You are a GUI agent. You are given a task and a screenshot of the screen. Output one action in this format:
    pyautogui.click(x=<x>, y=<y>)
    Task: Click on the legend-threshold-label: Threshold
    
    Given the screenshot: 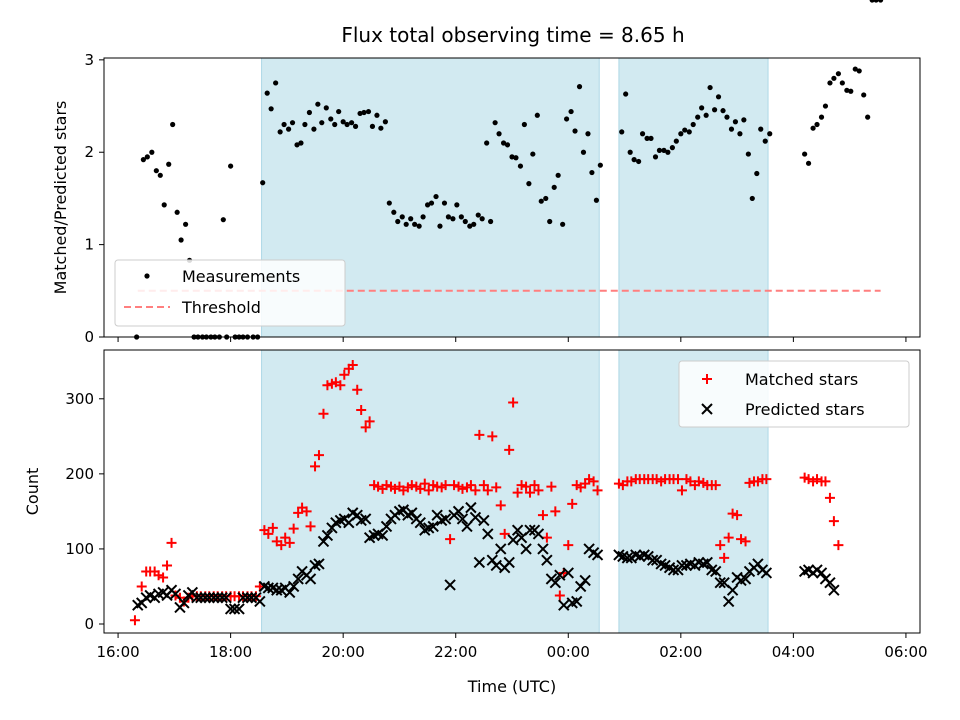 What is the action you would take?
    pyautogui.click(x=221, y=307)
    